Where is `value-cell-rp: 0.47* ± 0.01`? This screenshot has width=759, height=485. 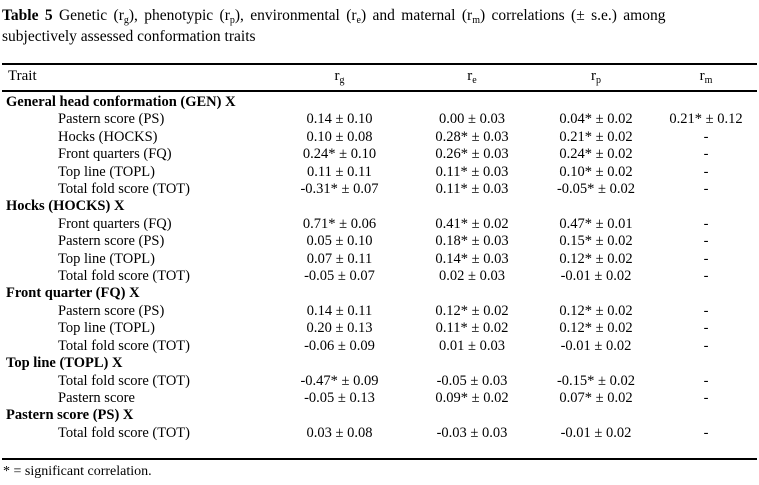 value-cell-rp: 0.47* ± 0.01 is located at coordinates (596, 223).